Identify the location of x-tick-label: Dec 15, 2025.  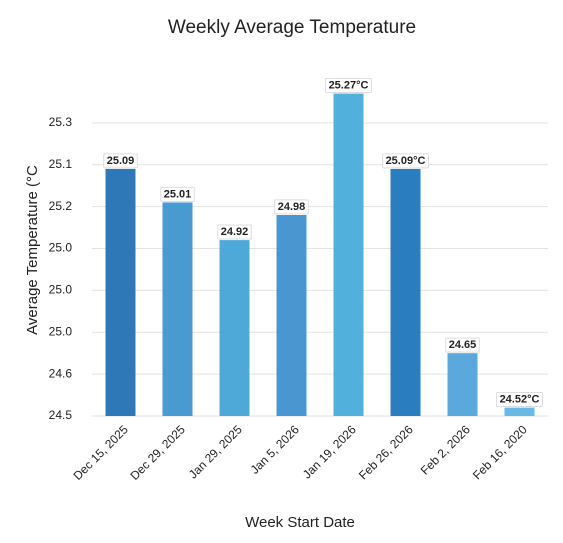
(100, 452).